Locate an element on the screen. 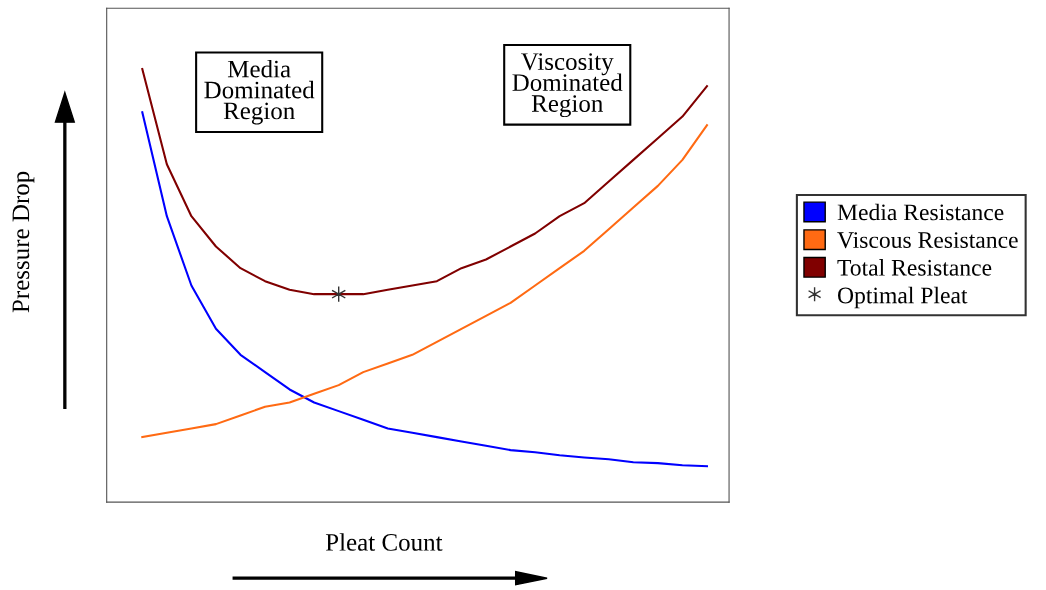 This screenshot has height=590, width=1046. annotation: Viscosity Dominated Region is located at coordinates (567, 85).